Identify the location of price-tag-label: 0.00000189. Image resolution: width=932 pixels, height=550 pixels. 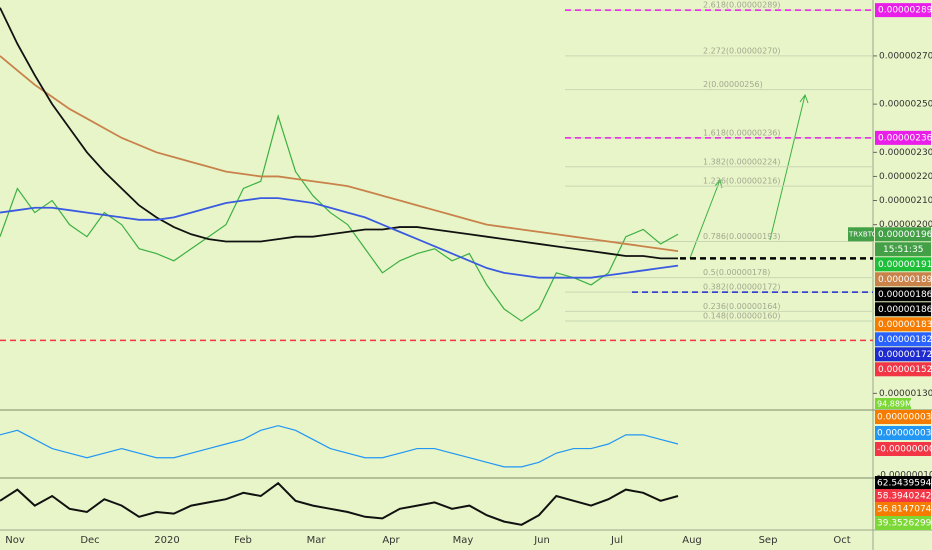
(905, 280).